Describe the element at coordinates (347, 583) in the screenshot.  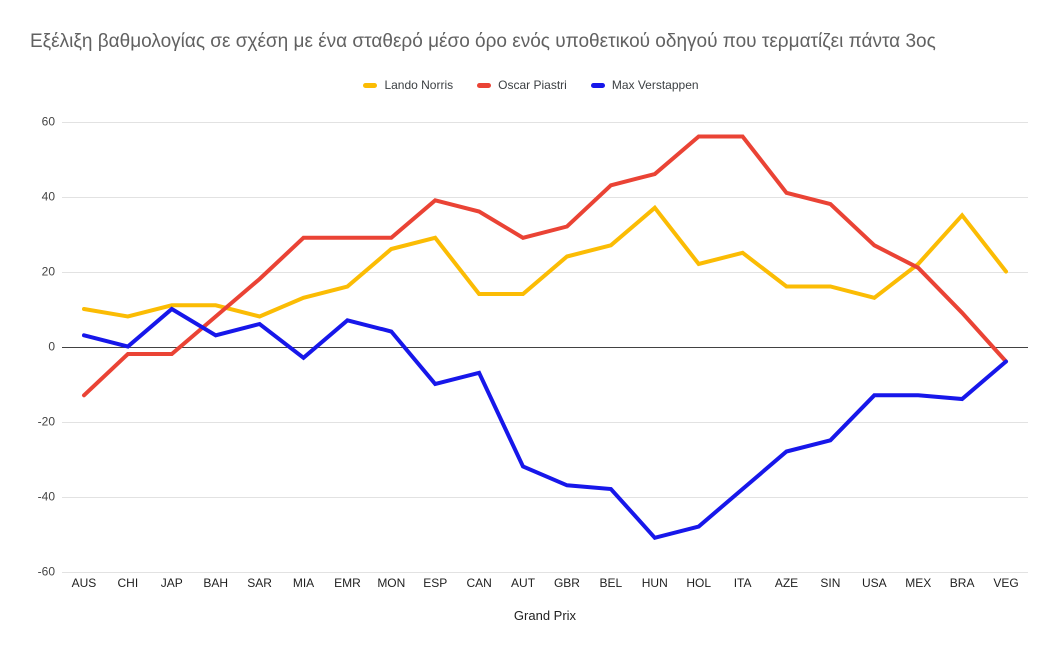
I see `svg-text: EMR` at that location.